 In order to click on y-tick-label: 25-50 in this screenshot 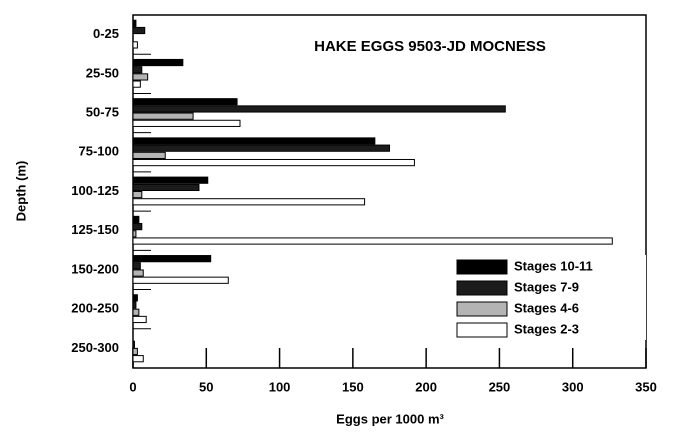, I will do `click(102, 72)`.